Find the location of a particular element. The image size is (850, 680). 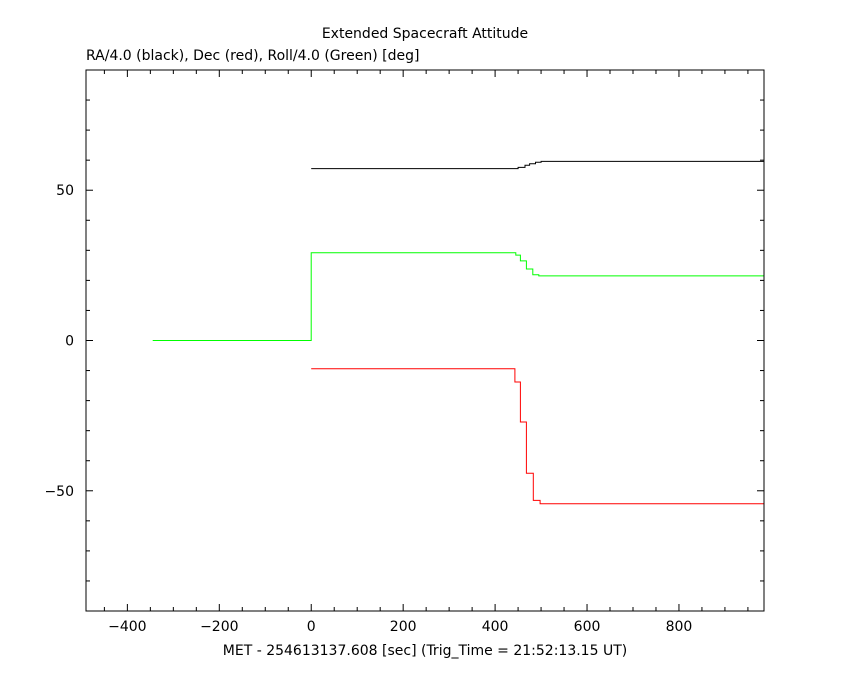

x-tick-label: 0 is located at coordinates (311, 627).